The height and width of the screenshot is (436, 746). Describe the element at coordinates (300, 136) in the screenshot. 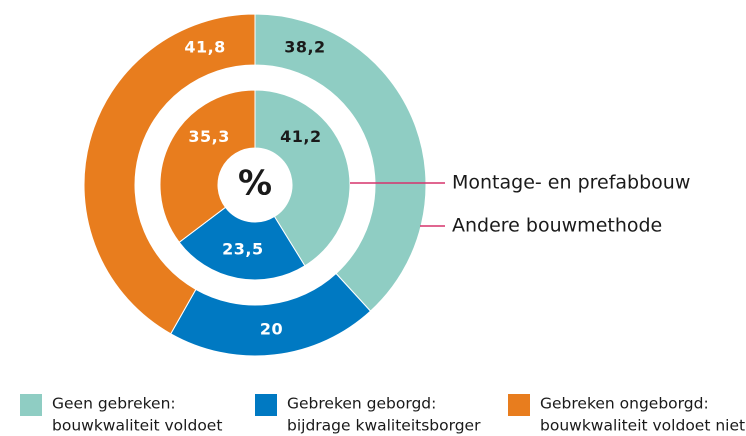

I see `segment-label: 41,2` at that location.